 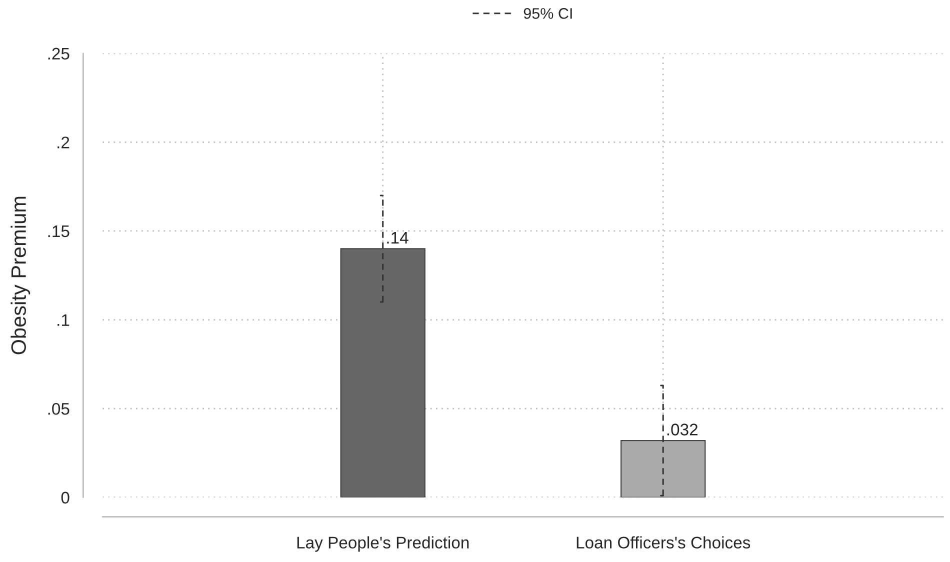 I want to click on y-tick-label: .25, so click(x=59, y=54).